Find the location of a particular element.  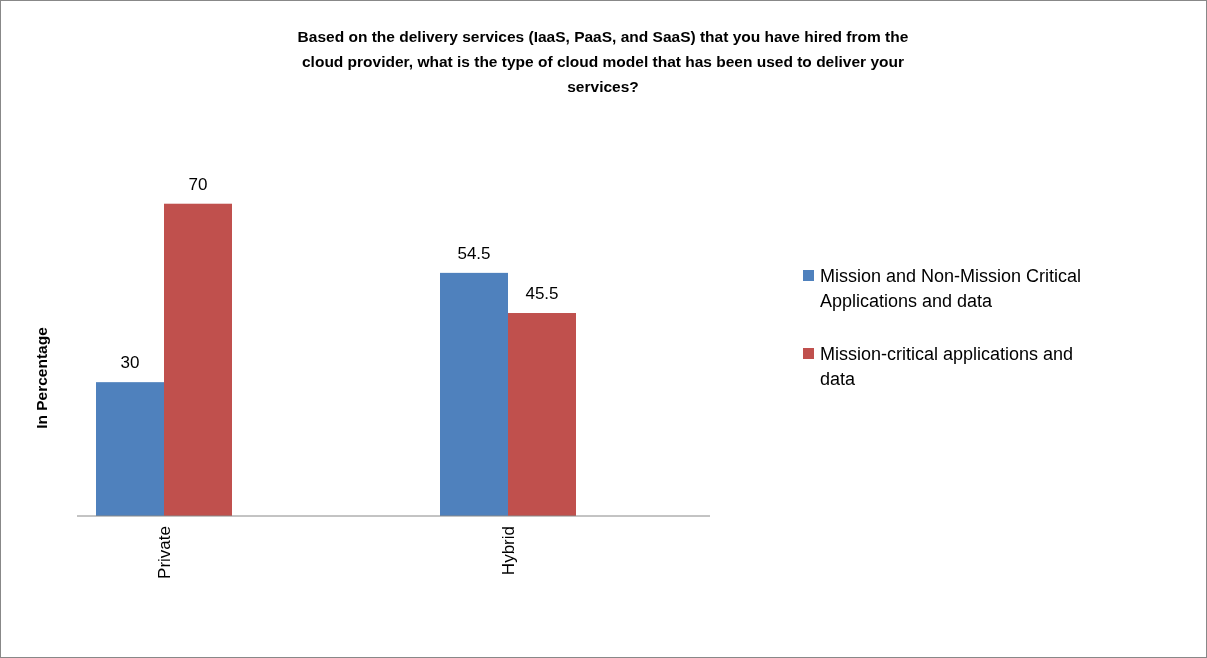

y-axis-title: In Percentage is located at coordinates (41, 377).